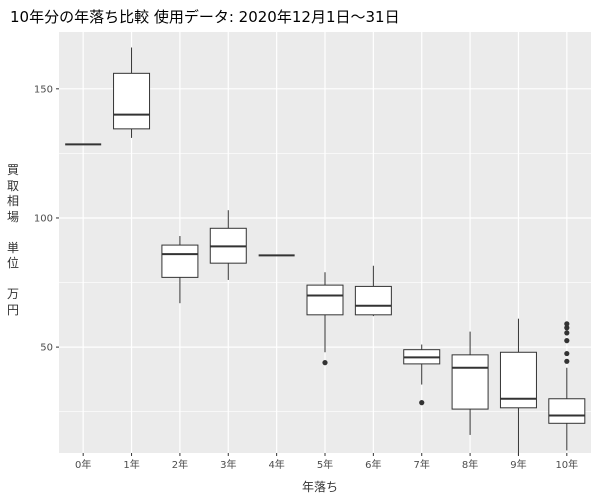  Describe the element at coordinates (319, 487) in the screenshot. I see `x-axis-label: 年落ち` at that location.